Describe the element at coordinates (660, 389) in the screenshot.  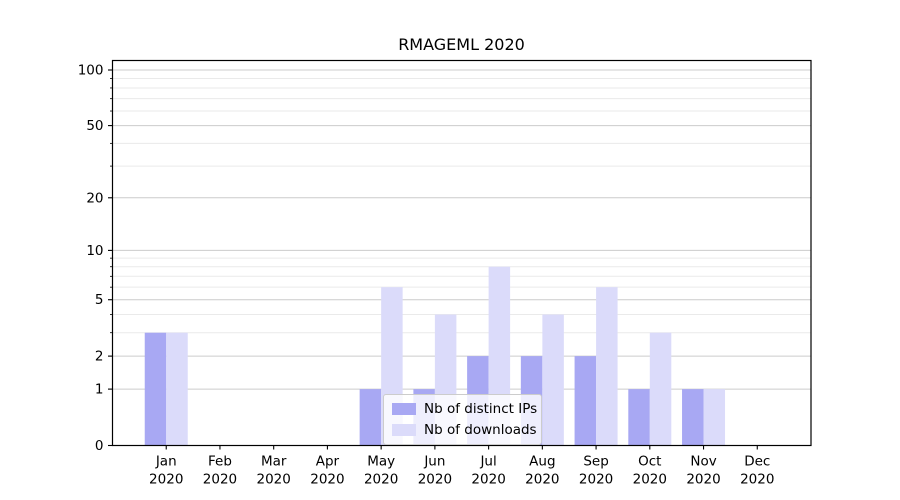
I see `bar-downloads-oct` at that location.